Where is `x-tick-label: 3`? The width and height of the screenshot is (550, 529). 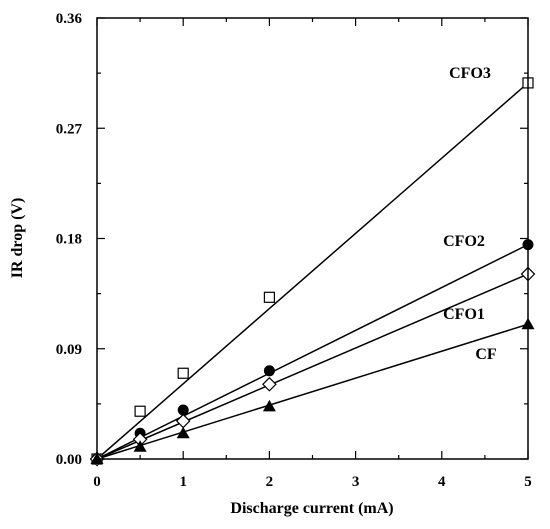
x-tick-label: 3 is located at coordinates (356, 482).